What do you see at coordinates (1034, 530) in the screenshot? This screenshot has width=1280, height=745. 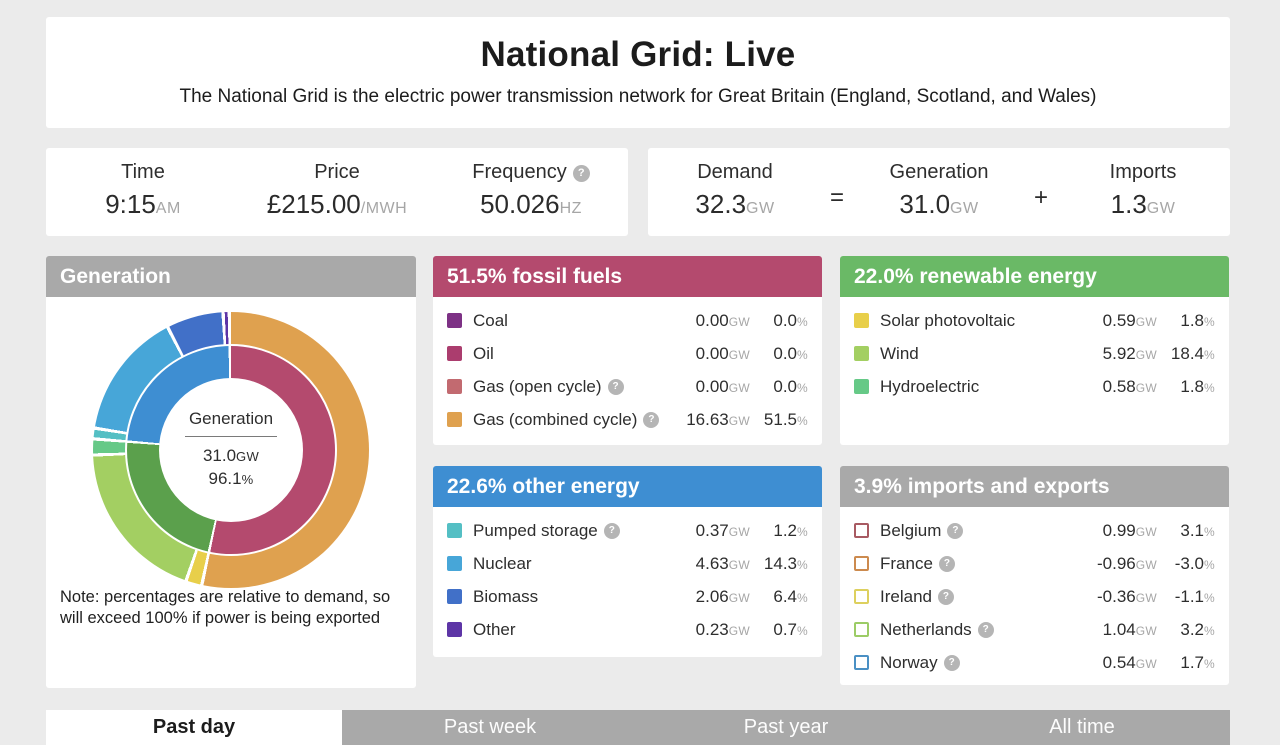 I see `panel-row: Belgium? 0.99GW 3.1%` at bounding box center [1034, 530].